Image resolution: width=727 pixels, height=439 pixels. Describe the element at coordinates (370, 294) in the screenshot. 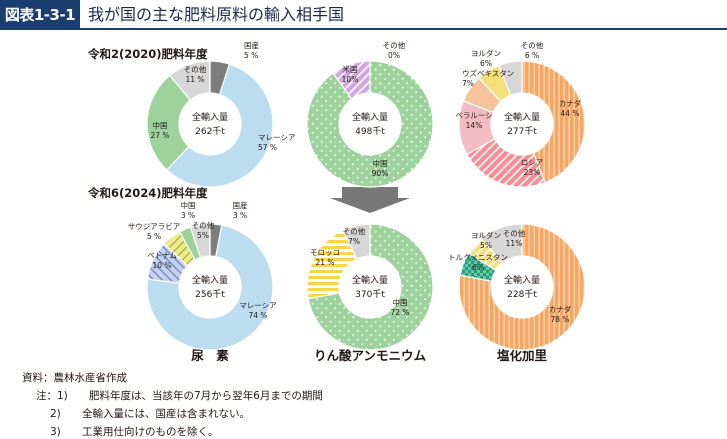

I see `donut-center-total: 370千t` at that location.